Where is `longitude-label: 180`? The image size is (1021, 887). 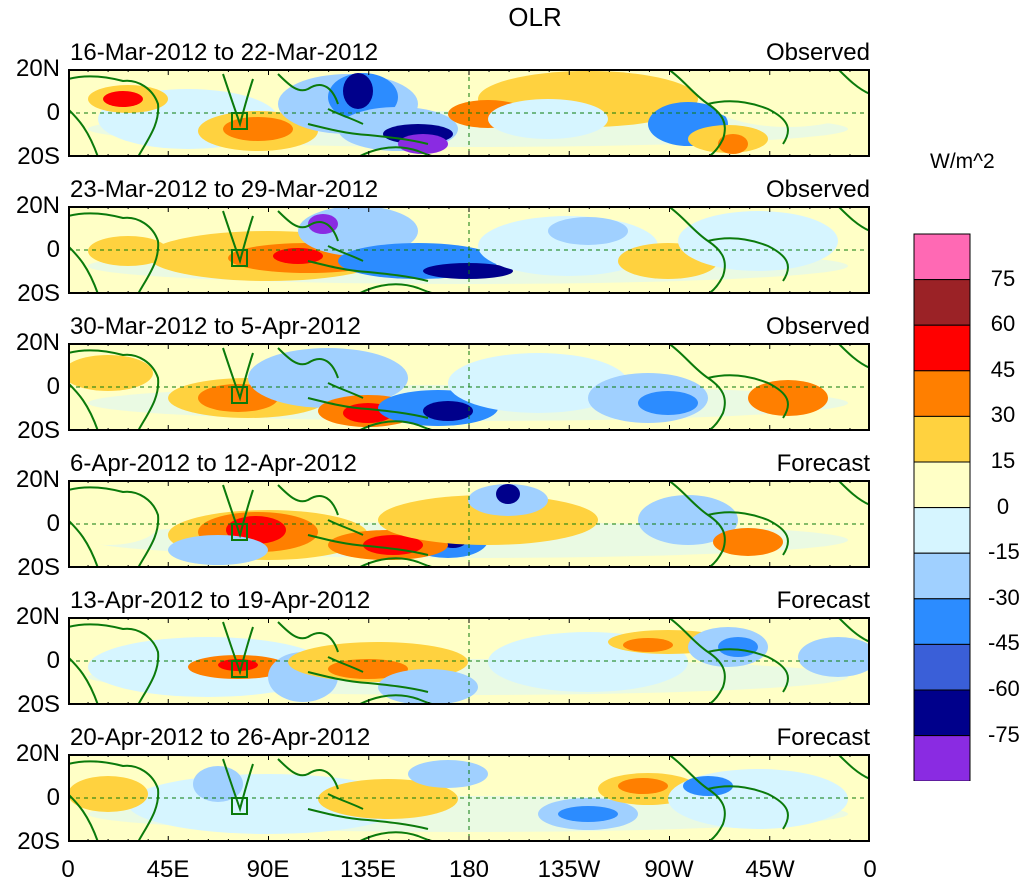
longitude-label: 180 is located at coordinates (469, 869).